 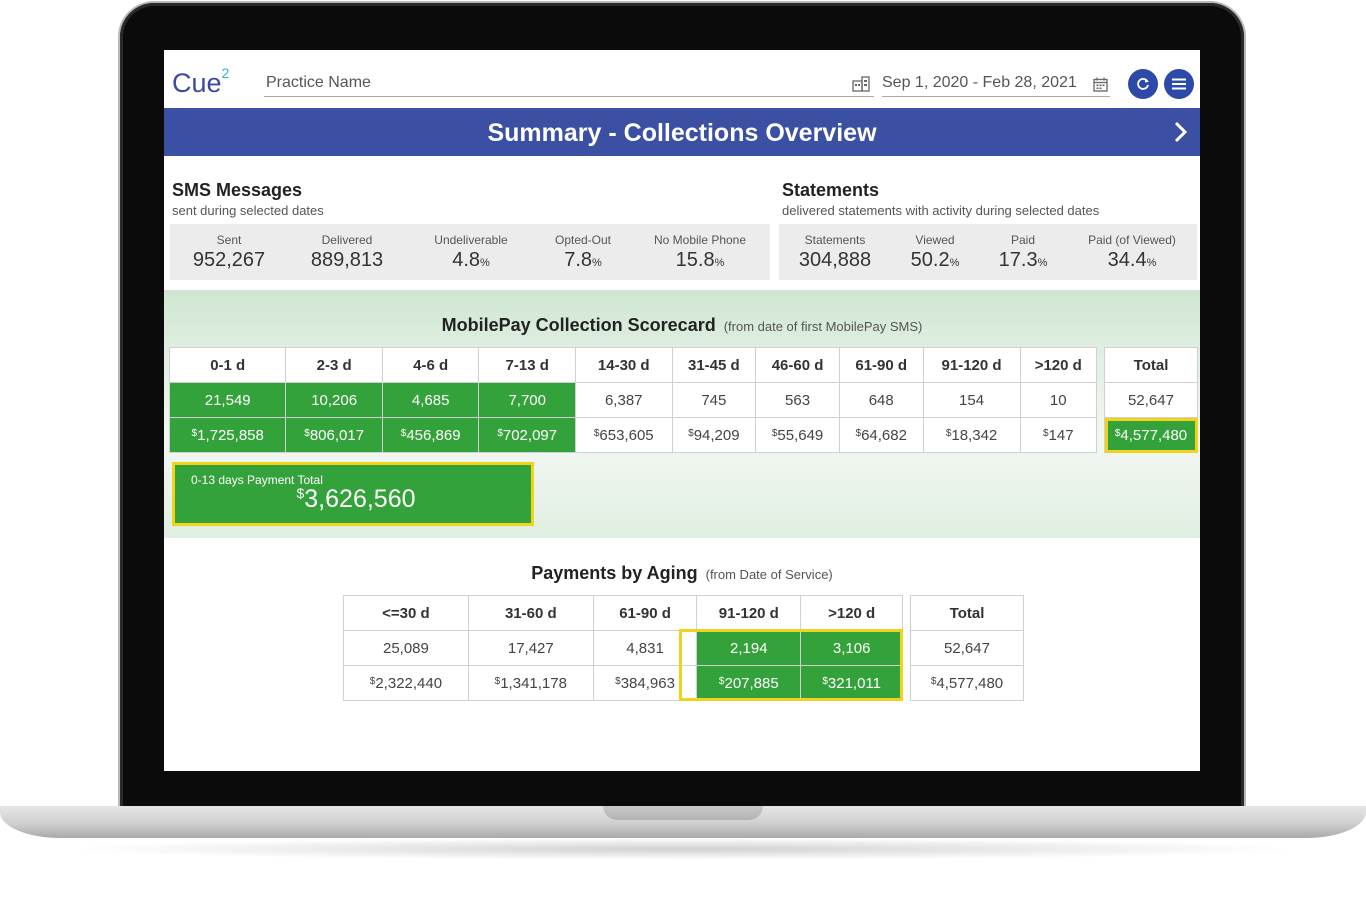 What do you see at coordinates (406, 613) in the screenshot?
I see `column-header: <=30 d` at bounding box center [406, 613].